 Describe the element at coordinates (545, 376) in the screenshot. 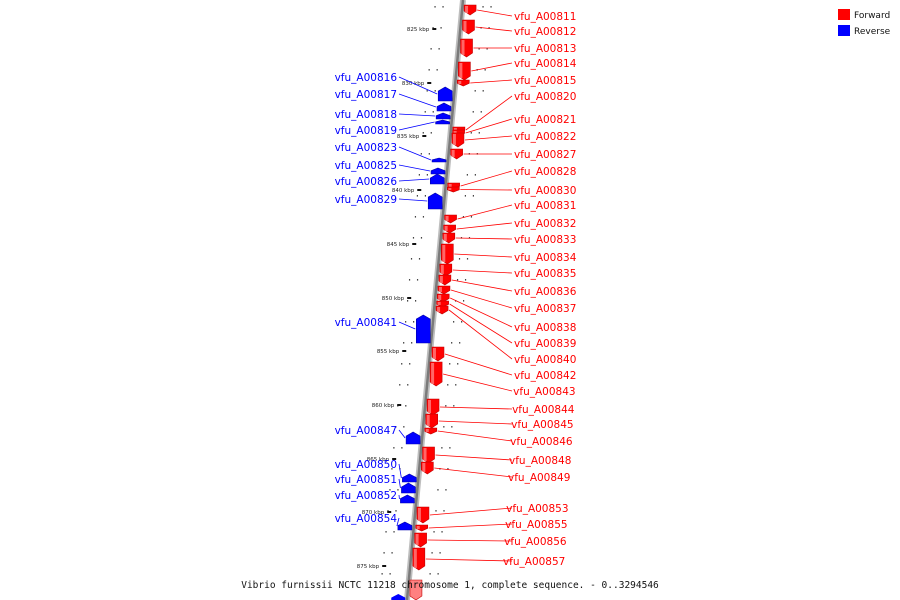

I see `gene-label-forward: vfu_A00842` at that location.